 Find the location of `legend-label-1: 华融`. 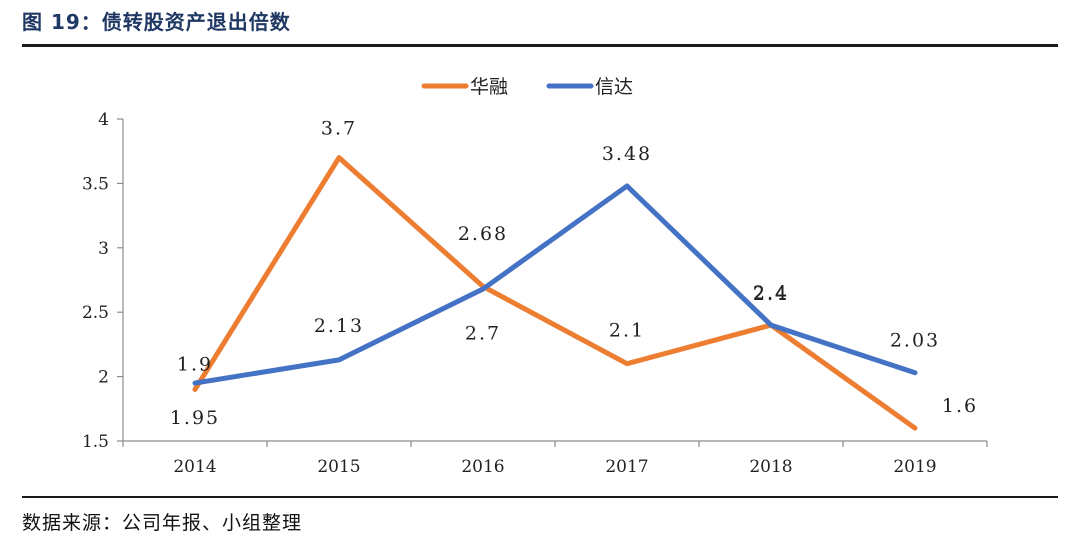

legend-label-1: 华融 is located at coordinates (489, 87).